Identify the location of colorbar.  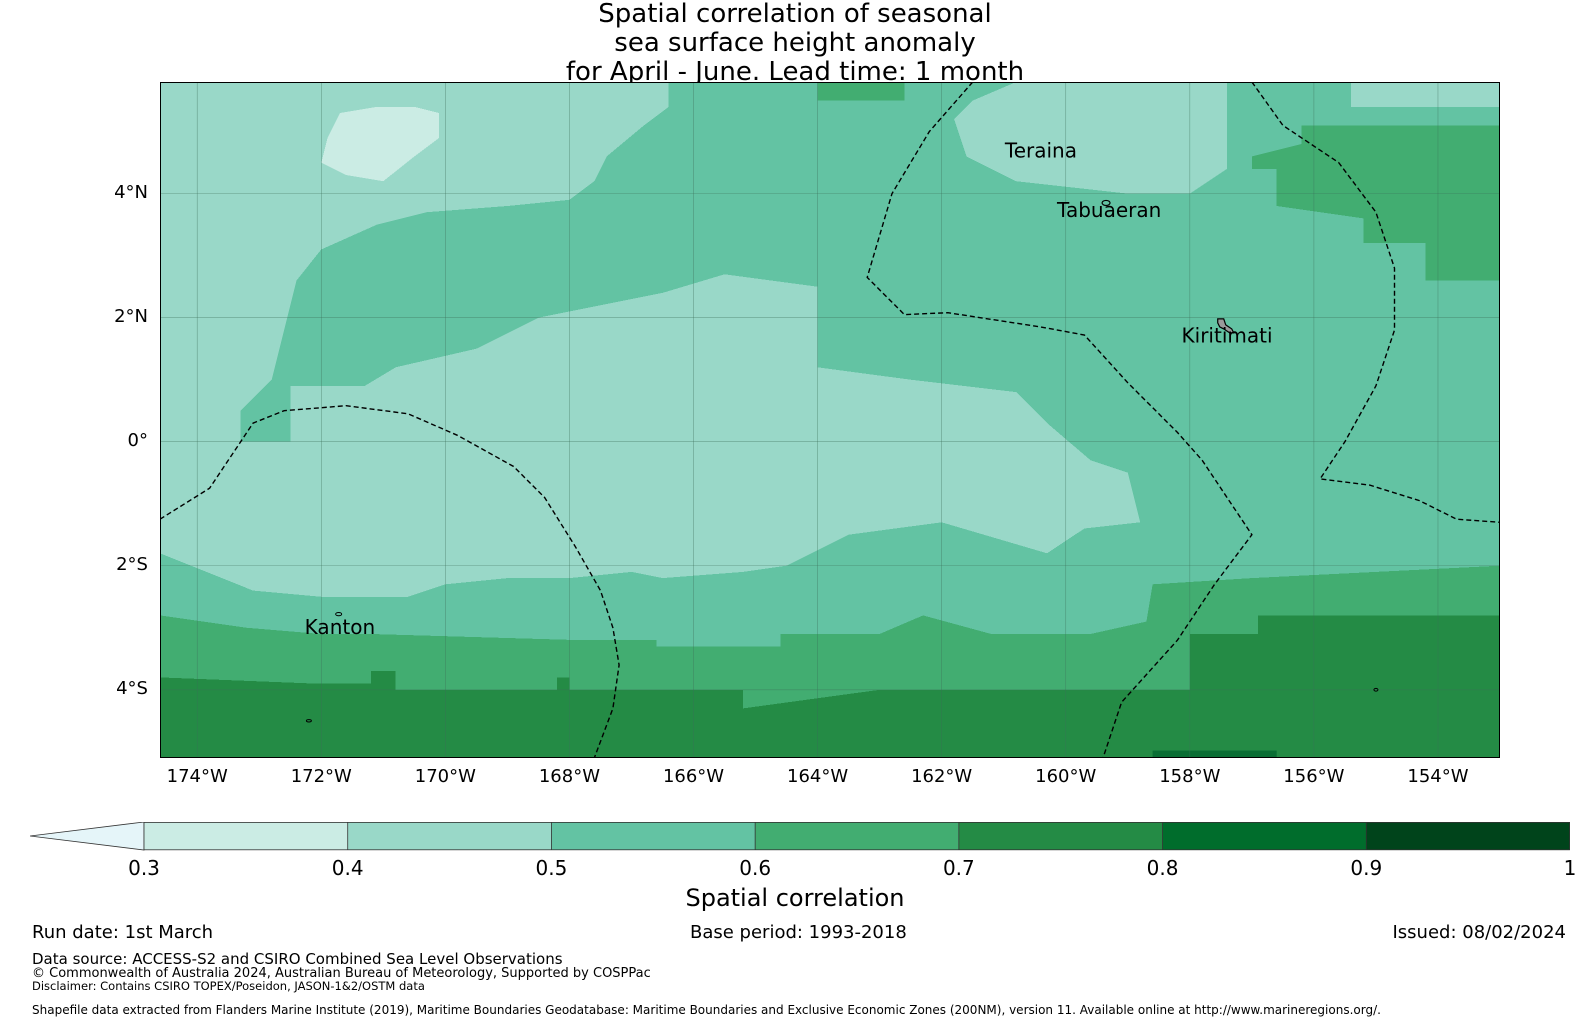
(800, 836).